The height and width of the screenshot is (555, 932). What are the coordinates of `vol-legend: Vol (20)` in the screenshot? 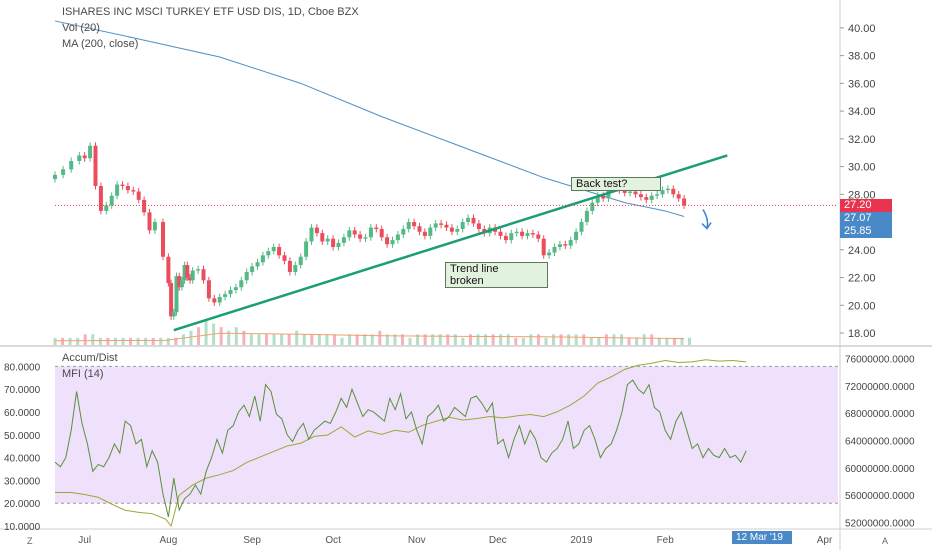 It's located at (81, 28).